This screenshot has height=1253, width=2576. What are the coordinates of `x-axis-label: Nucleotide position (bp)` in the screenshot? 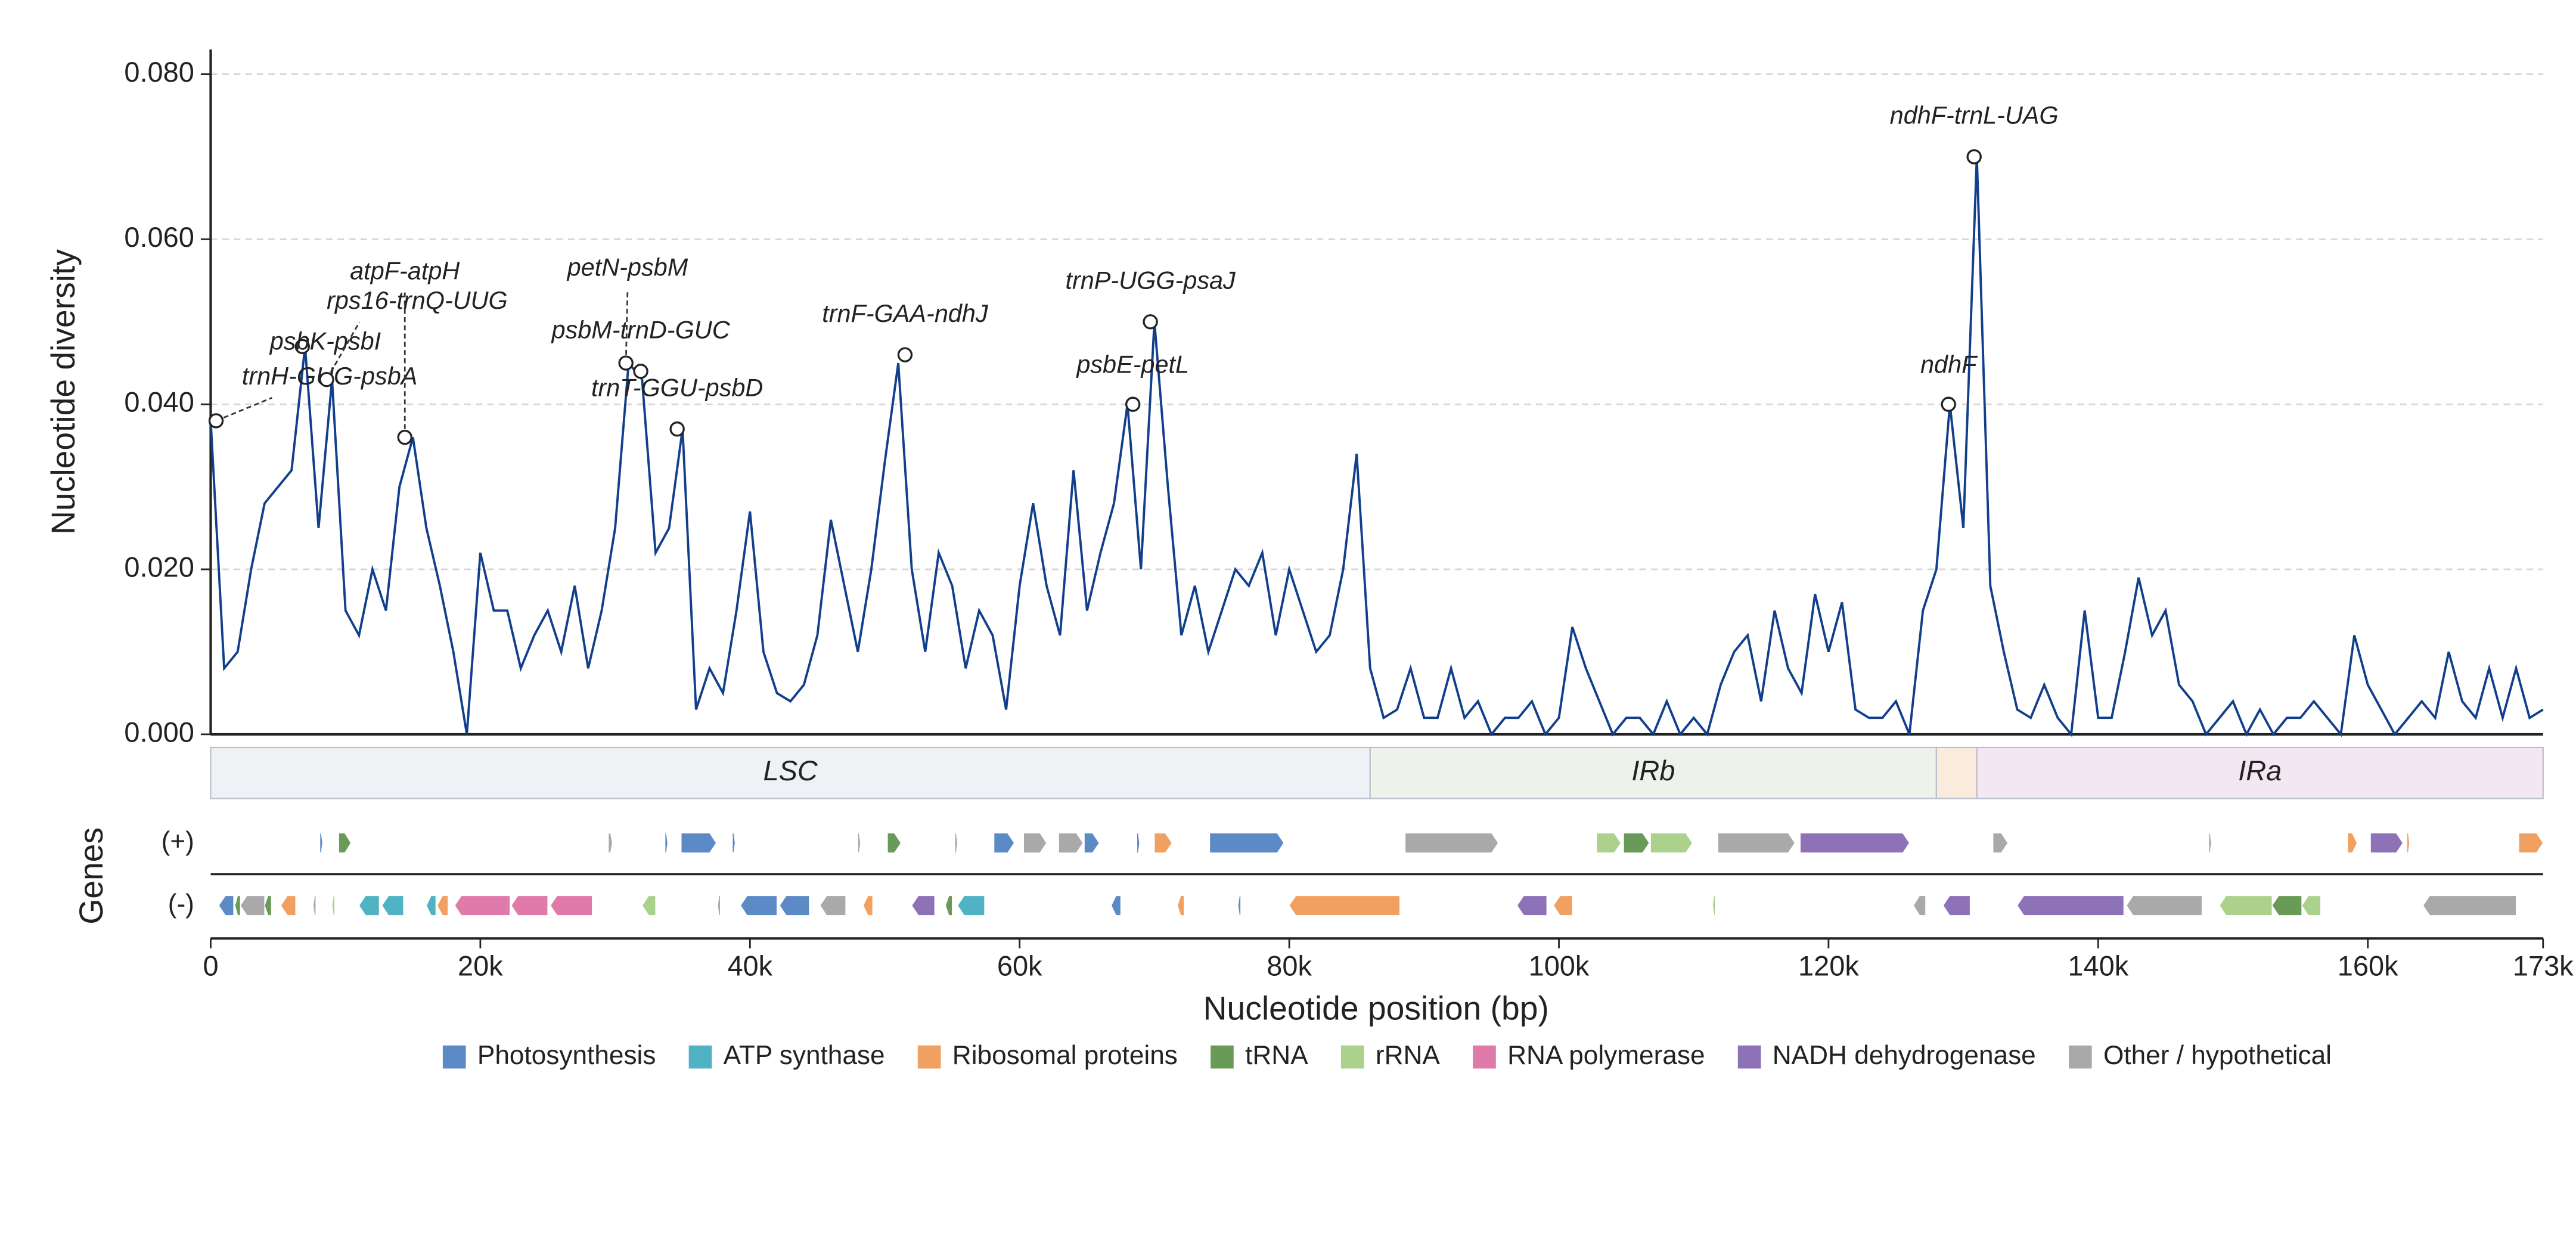 It's located at (1376, 1008).